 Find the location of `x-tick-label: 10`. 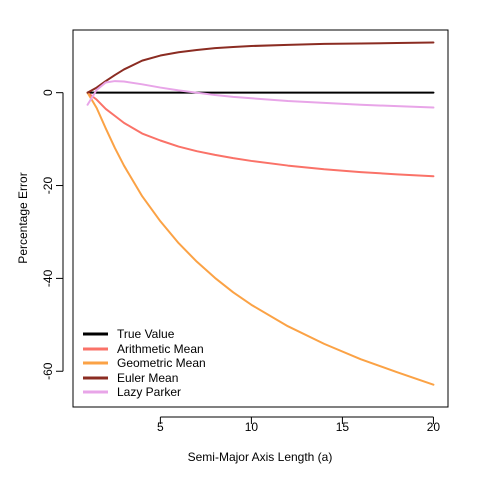

x-tick-label: 10 is located at coordinates (252, 427).